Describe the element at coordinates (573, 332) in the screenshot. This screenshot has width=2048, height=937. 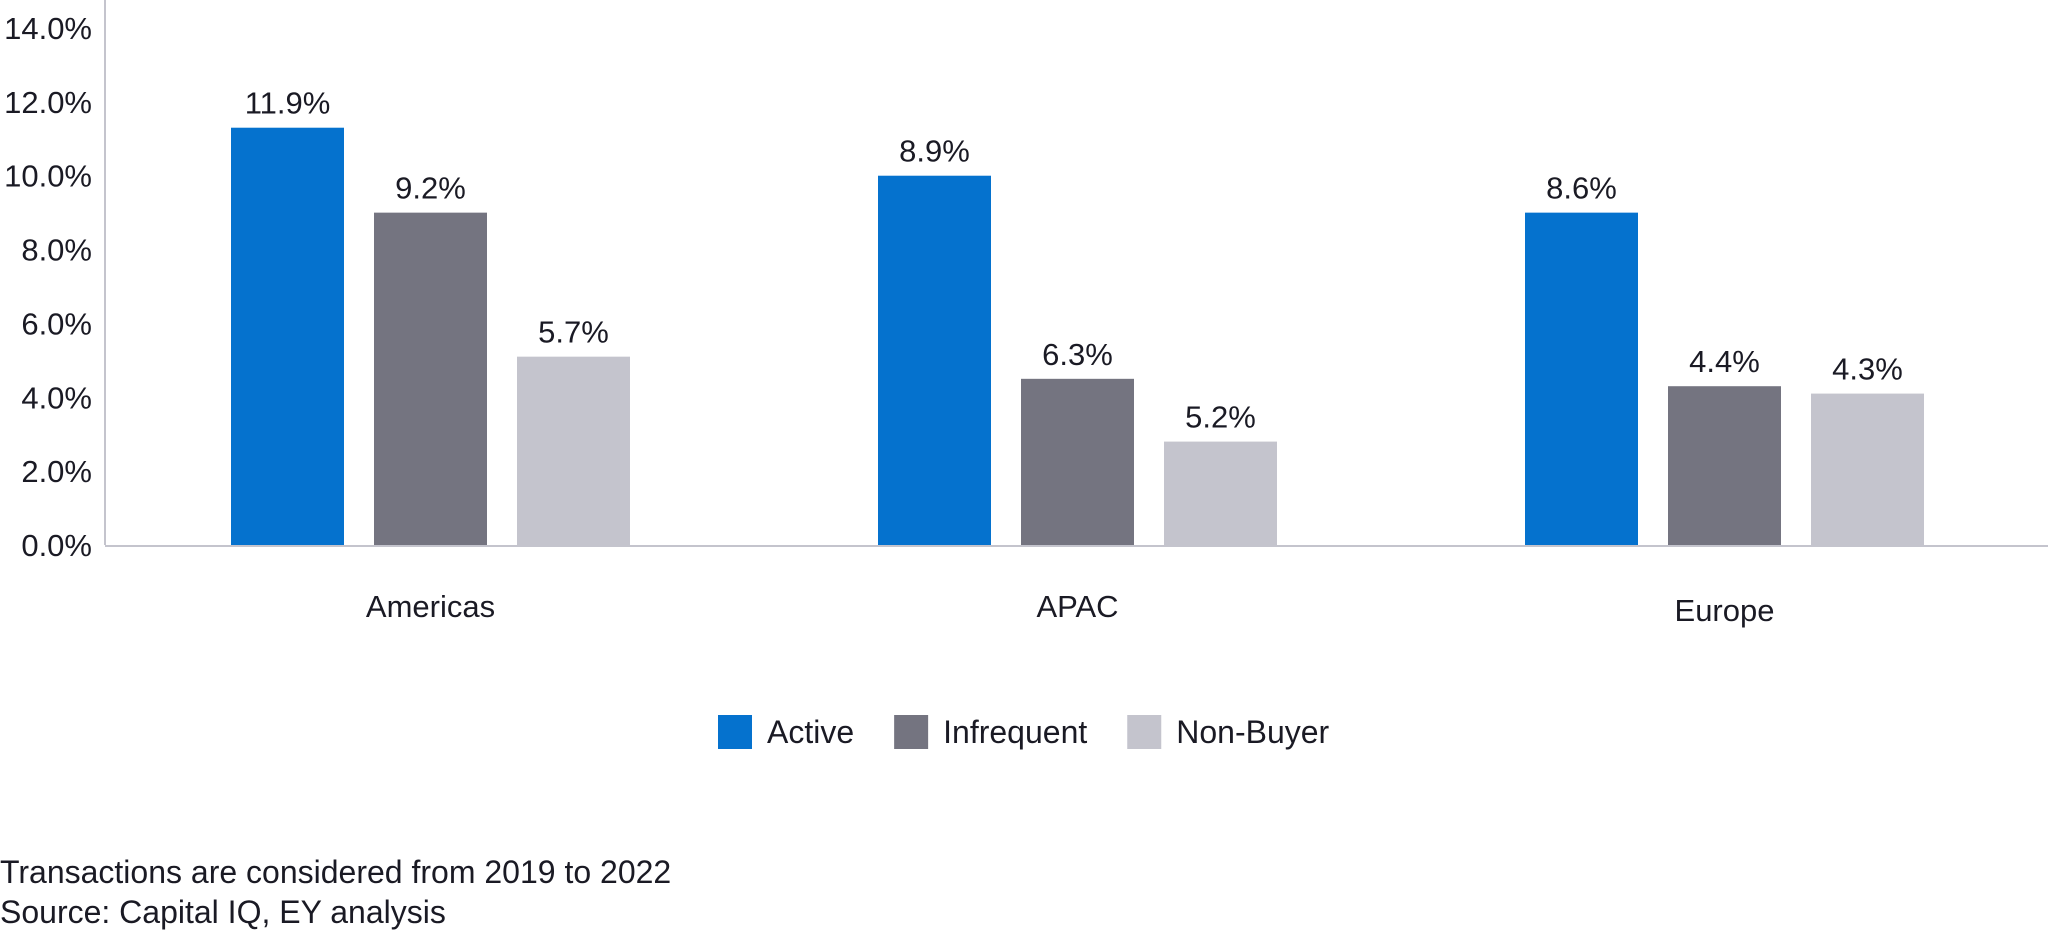
I see `data-label: 5.7%` at that location.